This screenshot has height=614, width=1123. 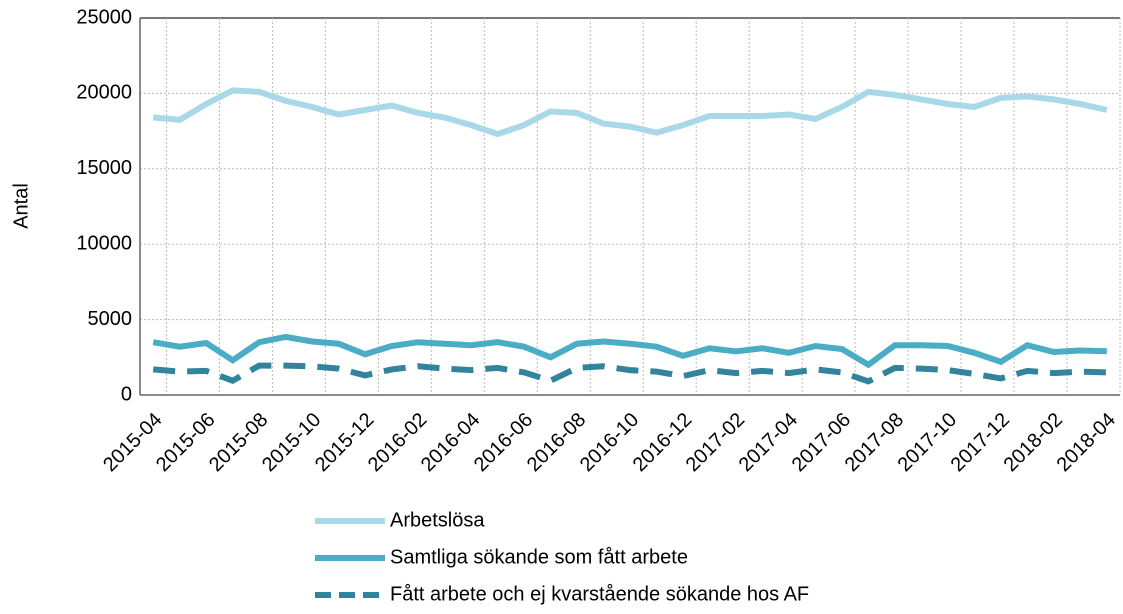 I want to click on y-tick-label: 5000, so click(x=110, y=319).